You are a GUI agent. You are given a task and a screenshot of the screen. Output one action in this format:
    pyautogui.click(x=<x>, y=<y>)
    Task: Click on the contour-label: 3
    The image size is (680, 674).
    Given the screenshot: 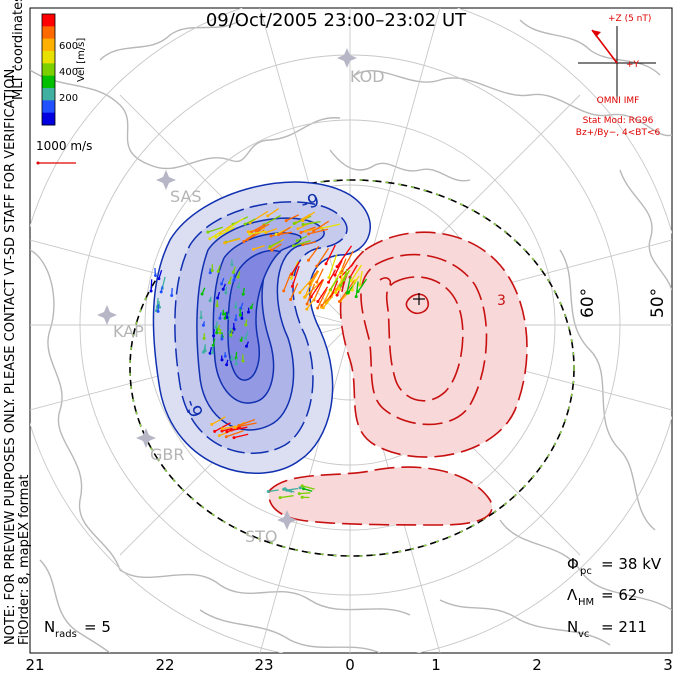 What is the action you would take?
    pyautogui.click(x=501, y=301)
    